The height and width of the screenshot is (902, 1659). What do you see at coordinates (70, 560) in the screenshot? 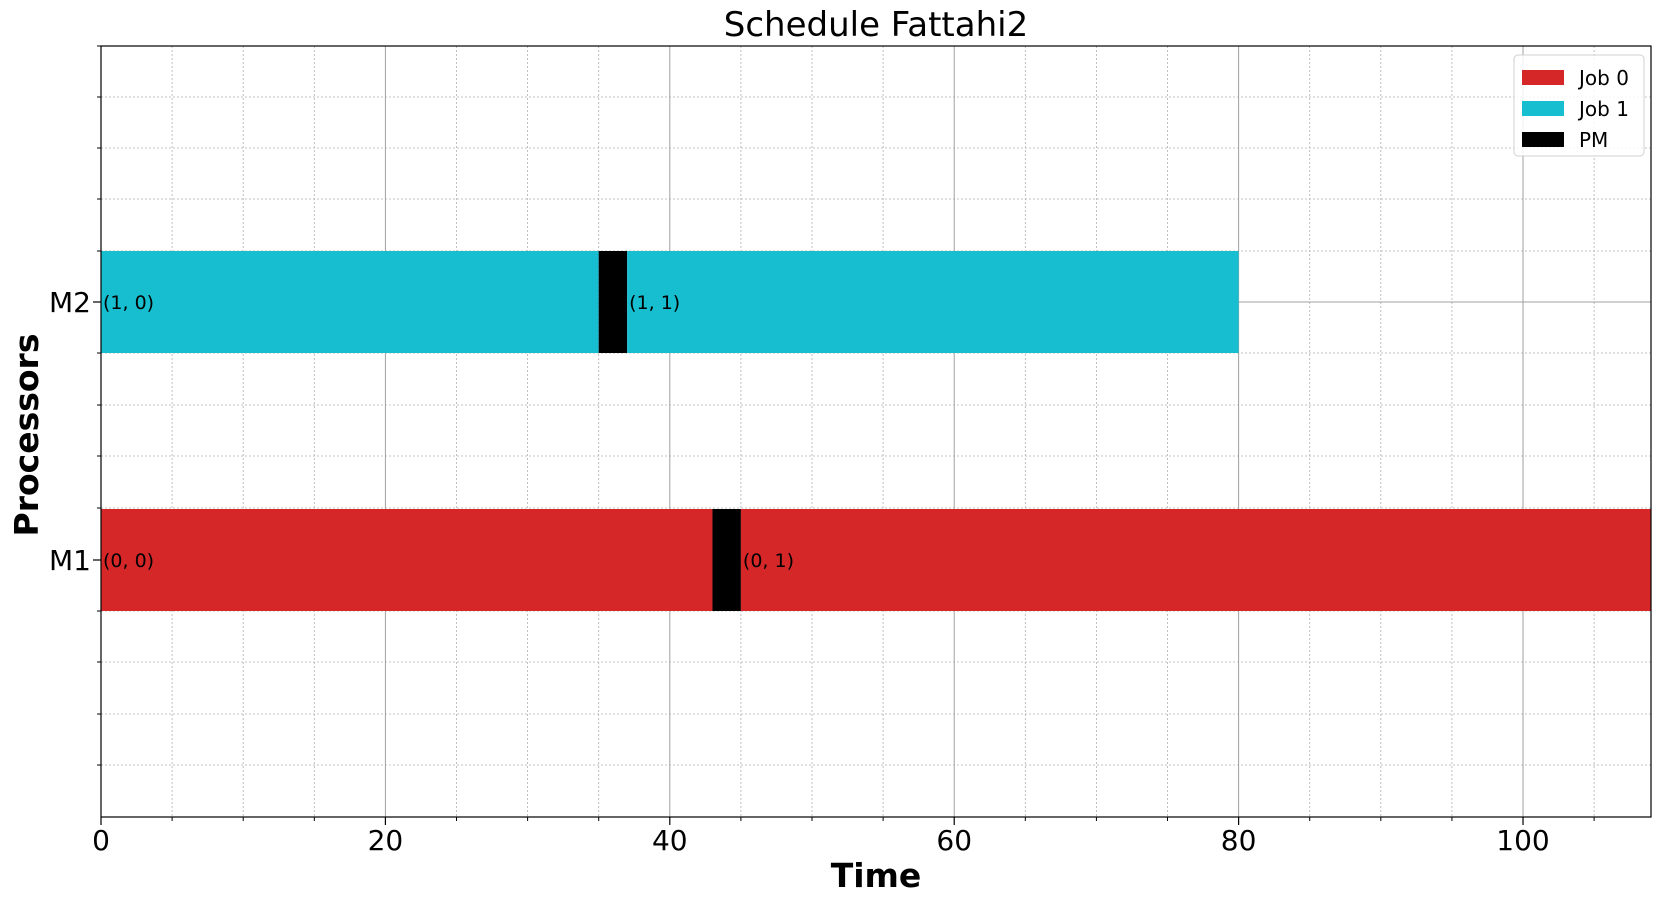
I see `y-tick-label: M1` at bounding box center [70, 560].